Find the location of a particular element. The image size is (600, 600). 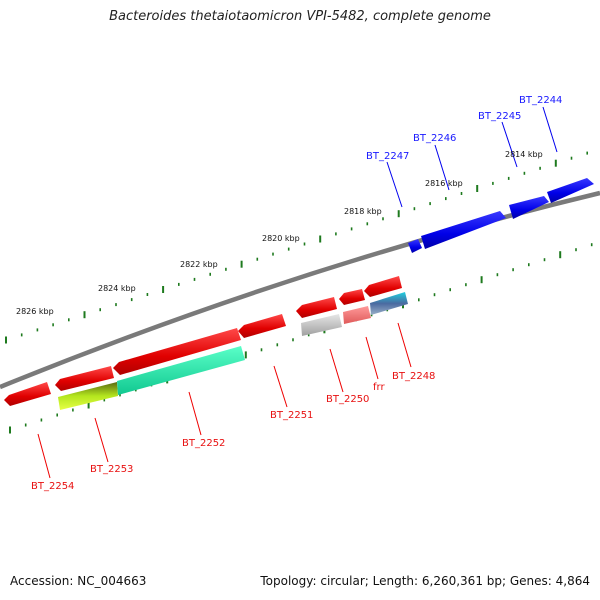

scale-label-2822: 2822 kbp is located at coordinates (199, 264).